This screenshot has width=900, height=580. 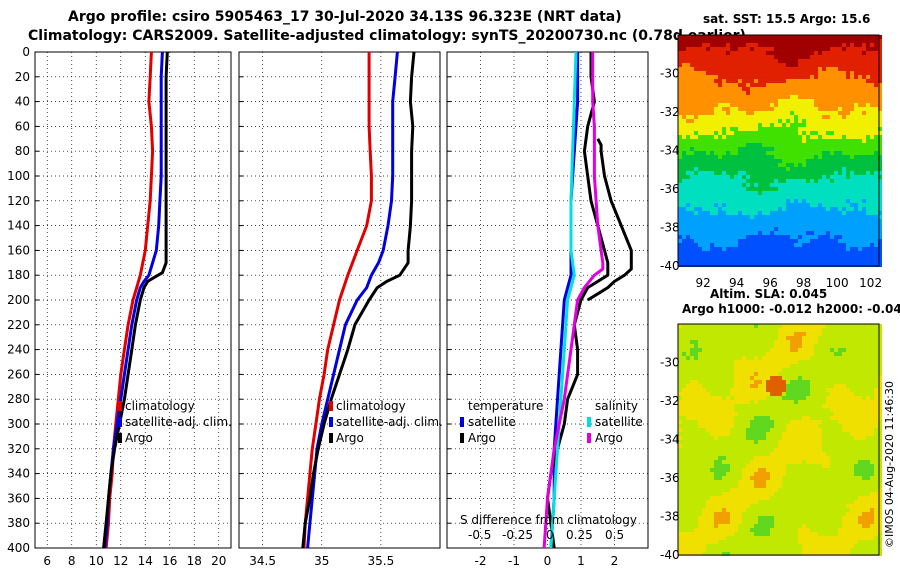 What do you see at coordinates (616, 406) in the screenshot?
I see `legend-salinity-title: salinity` at bounding box center [616, 406].